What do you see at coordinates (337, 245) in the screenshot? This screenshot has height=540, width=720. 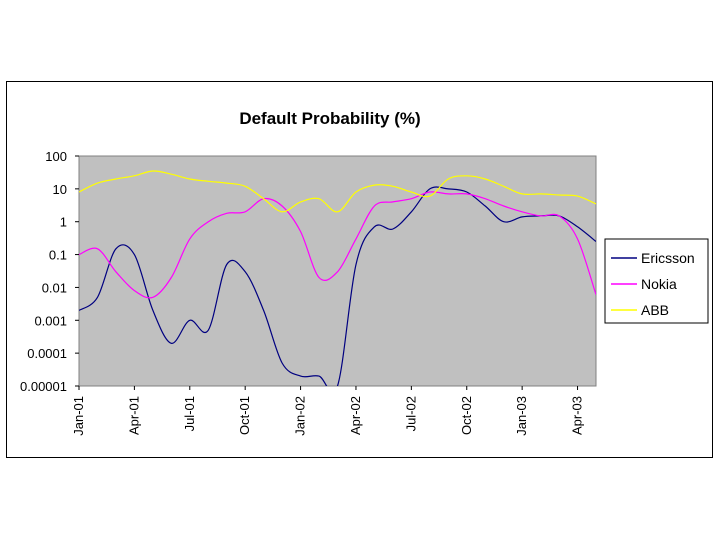 I see `series-line-nokia` at bounding box center [337, 245].